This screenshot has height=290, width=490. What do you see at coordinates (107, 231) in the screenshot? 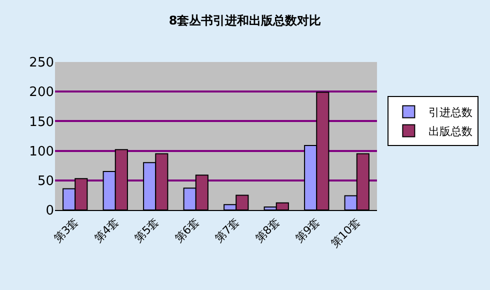
I see `x-tick-label: 第4套` at bounding box center [107, 231].